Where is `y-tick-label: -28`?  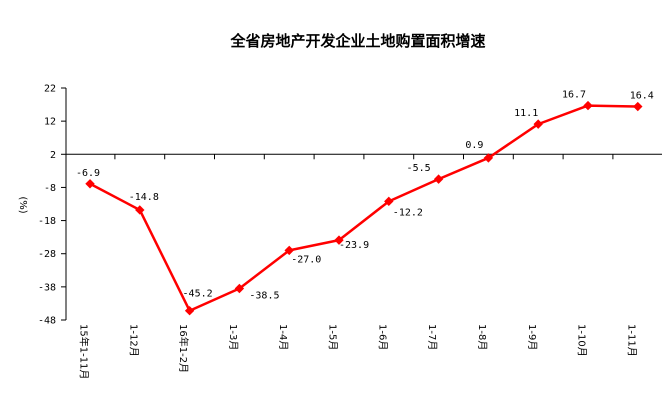 y-tick-label: -28 is located at coordinates (47, 254).